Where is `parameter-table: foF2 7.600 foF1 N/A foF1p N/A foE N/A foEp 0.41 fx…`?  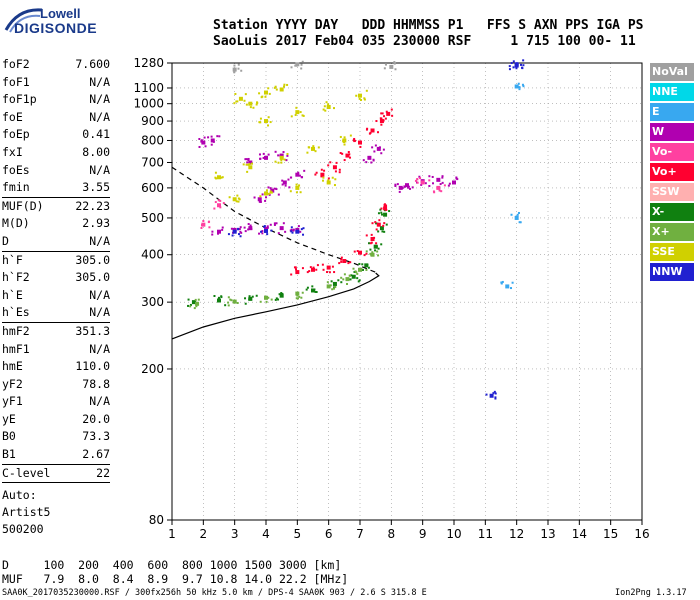 parameter-table: foF2 7.600 foF1 N/A foF1p N/A foE N/A foEp 0.41 fx… is located at coordinates (56, 297).